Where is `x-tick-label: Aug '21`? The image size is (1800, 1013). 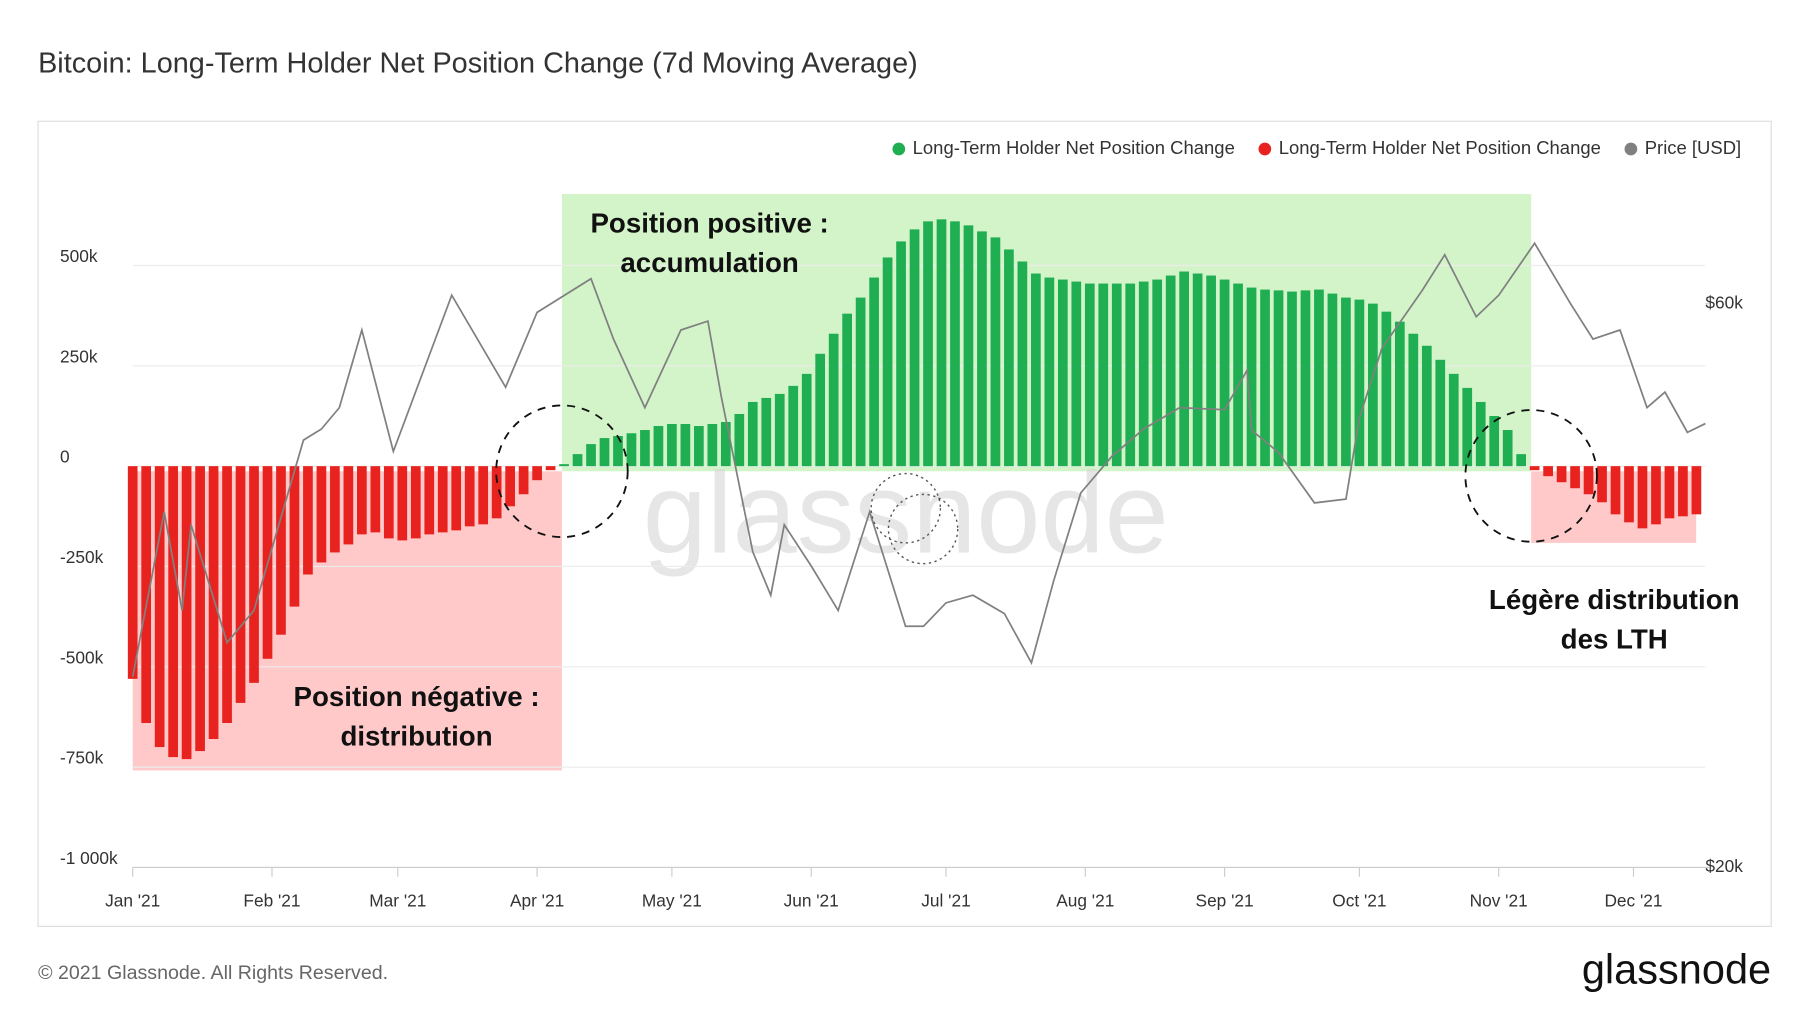
x-tick-label: Aug '21 is located at coordinates (1085, 901).